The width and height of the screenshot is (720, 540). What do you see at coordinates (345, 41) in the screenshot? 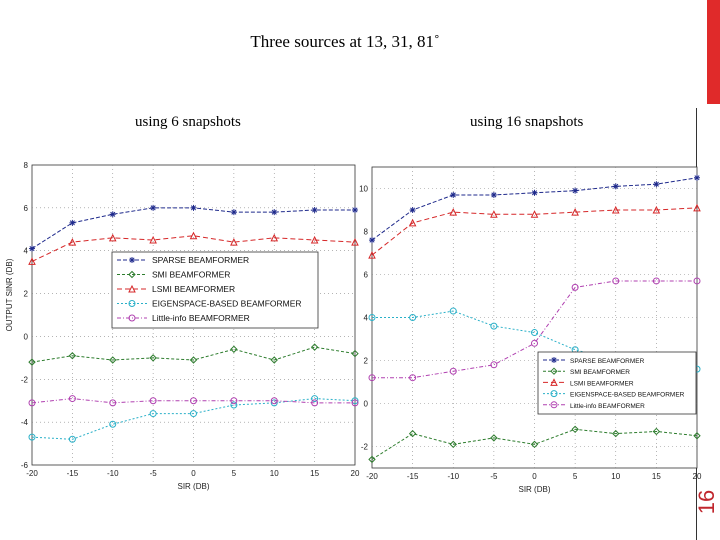
I see `slide-title: Three sources at 13, 31, 81˚` at bounding box center [345, 41].